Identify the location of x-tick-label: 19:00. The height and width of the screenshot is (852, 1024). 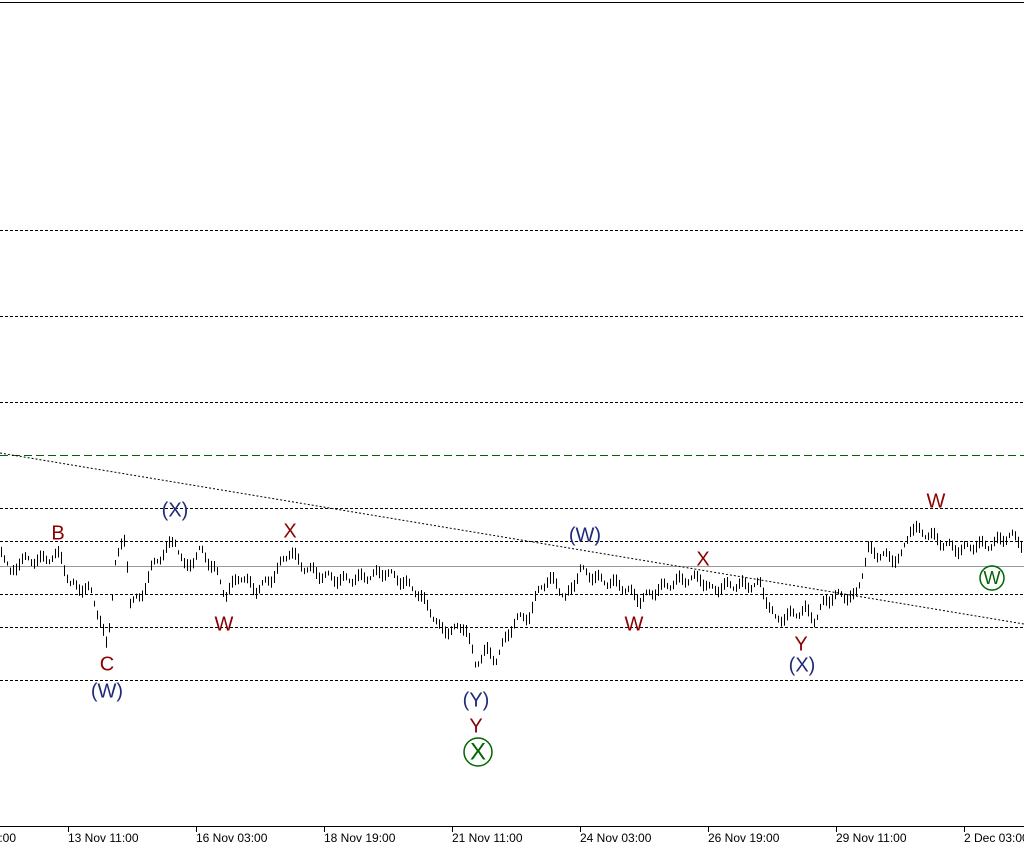
(8, 838).